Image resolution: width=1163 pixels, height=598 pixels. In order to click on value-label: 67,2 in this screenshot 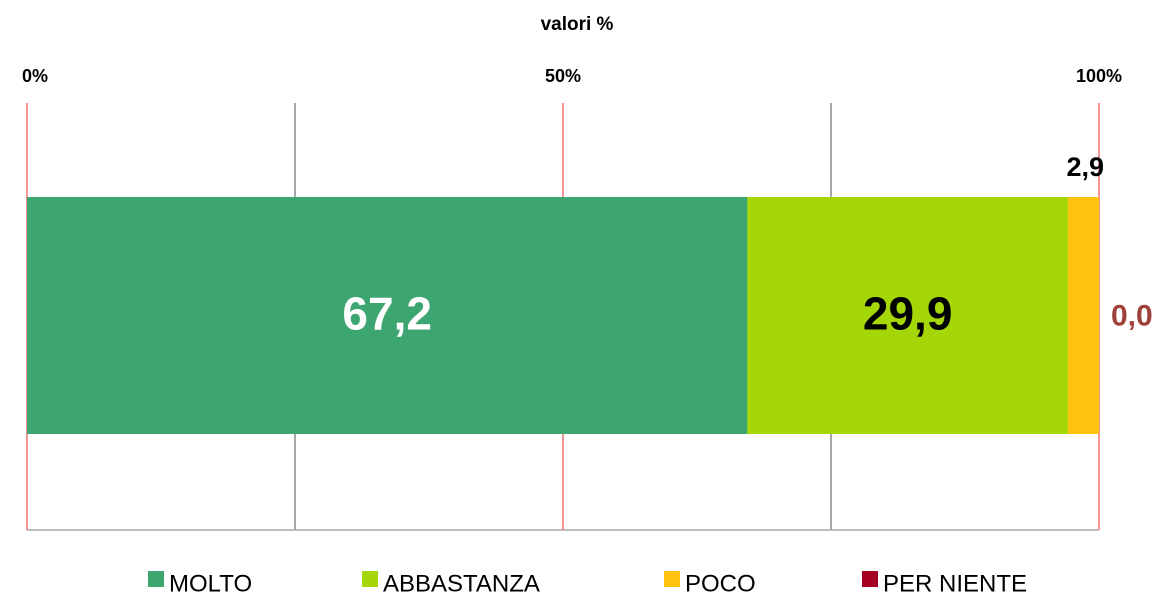, I will do `click(387, 314)`.